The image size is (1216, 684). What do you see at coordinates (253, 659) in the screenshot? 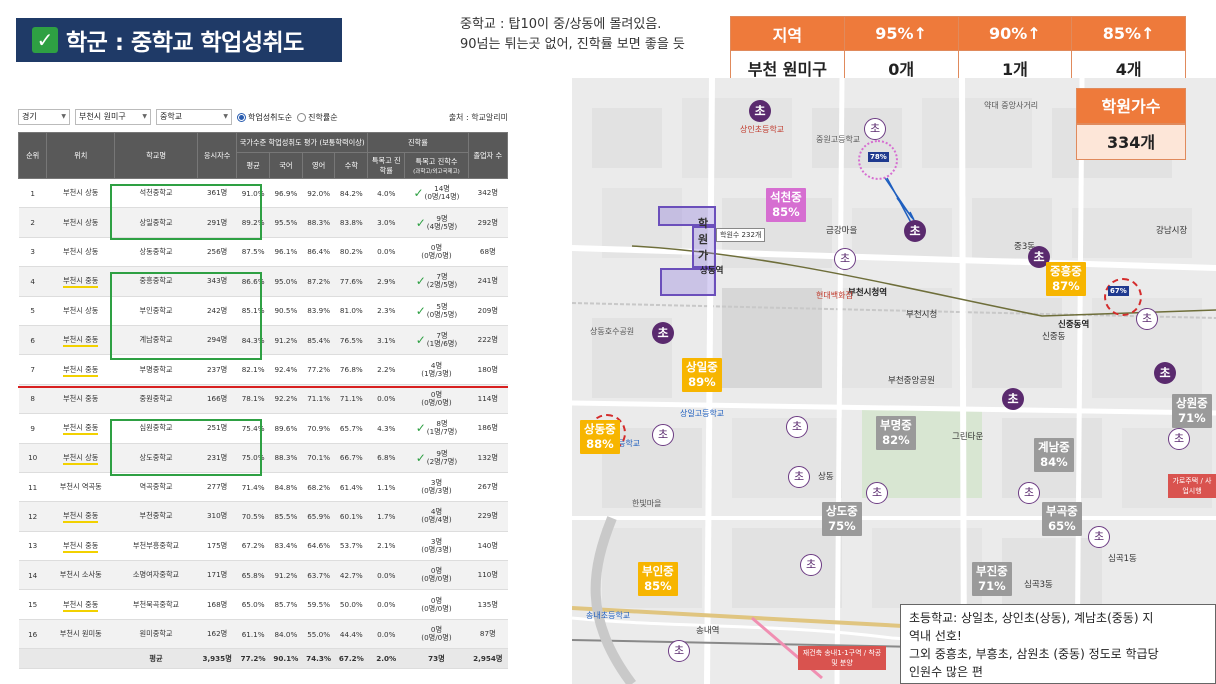
I see `avg-cell: 77.2%` at bounding box center [253, 659].